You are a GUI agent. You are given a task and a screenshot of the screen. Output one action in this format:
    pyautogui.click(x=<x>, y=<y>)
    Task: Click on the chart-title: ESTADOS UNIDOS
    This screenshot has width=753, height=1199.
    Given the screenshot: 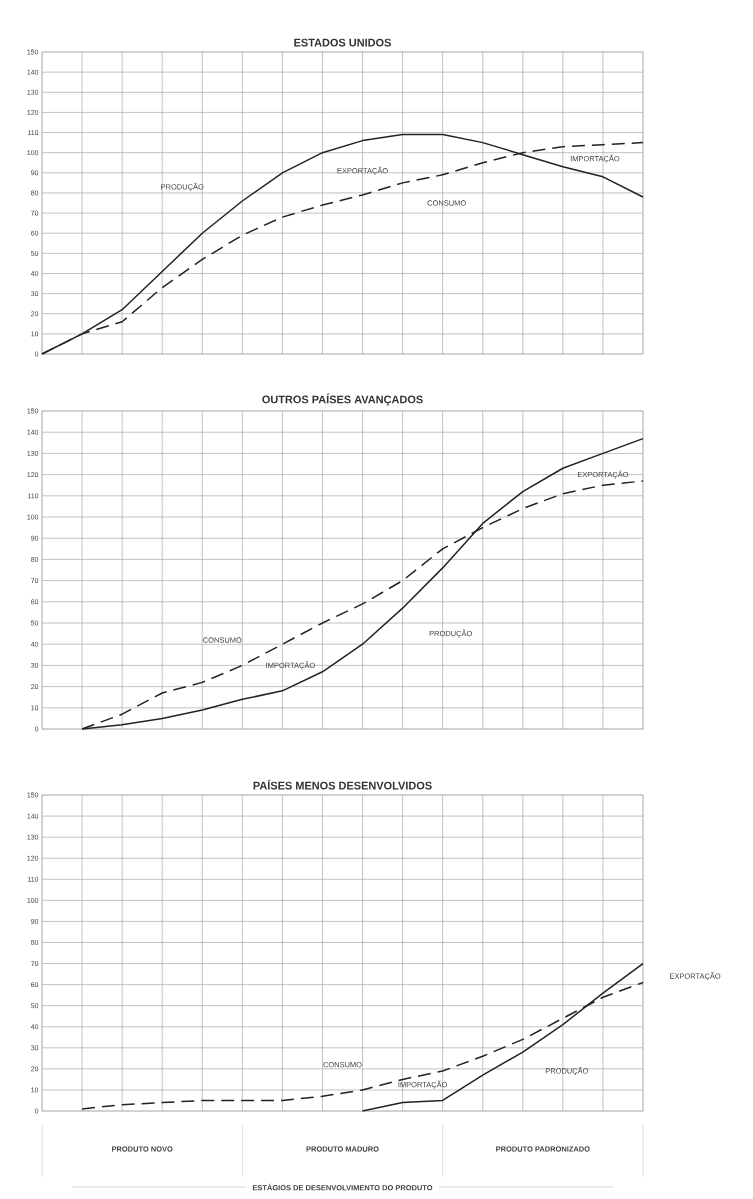 What is the action you would take?
    pyautogui.click(x=342, y=42)
    